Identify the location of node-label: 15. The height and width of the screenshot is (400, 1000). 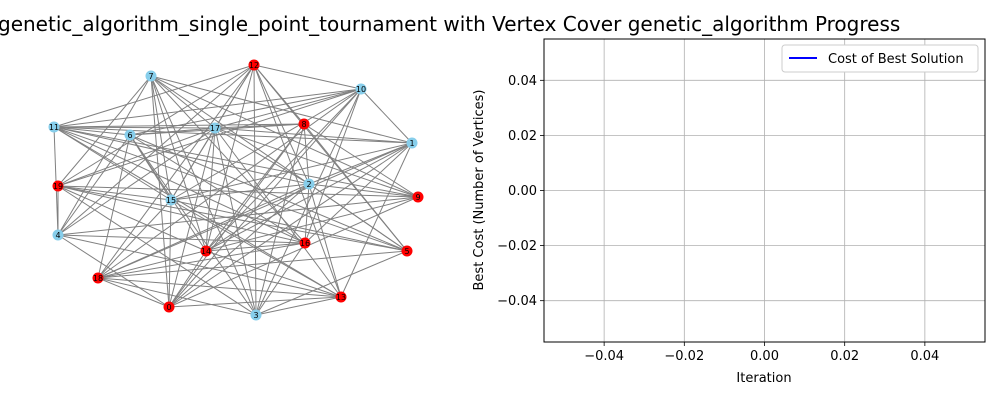
(171, 200).